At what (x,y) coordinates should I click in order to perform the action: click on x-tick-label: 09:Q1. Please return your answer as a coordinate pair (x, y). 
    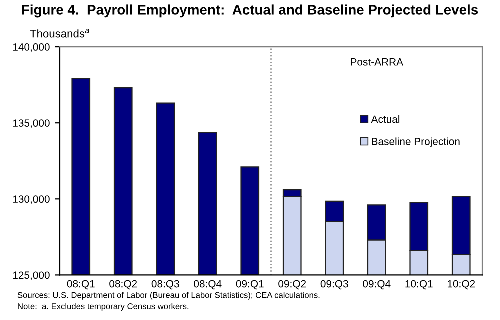
    Looking at the image, I should click on (250, 285).